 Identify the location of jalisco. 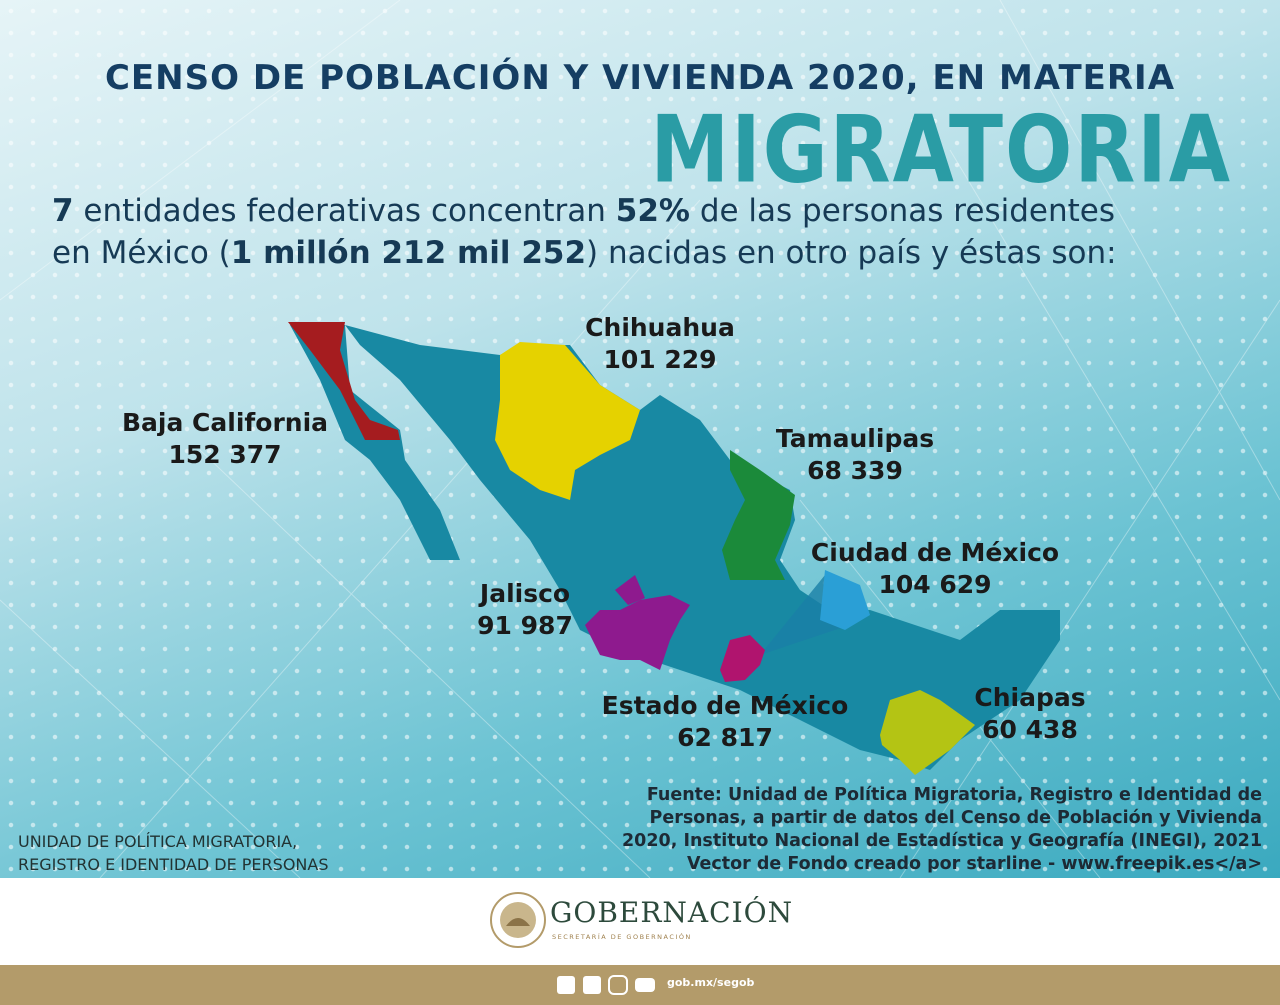
(637, 632).